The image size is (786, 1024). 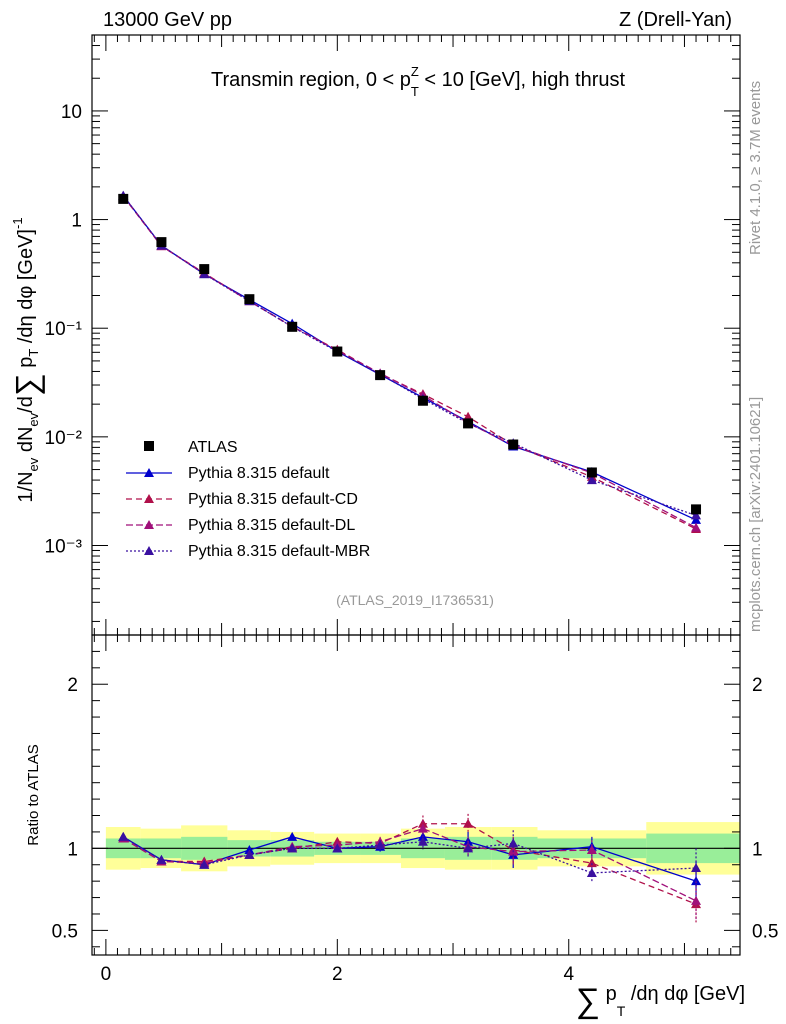 I want to click on legend-label-2: Pythia 8.315 default-DL, so click(x=271, y=525).